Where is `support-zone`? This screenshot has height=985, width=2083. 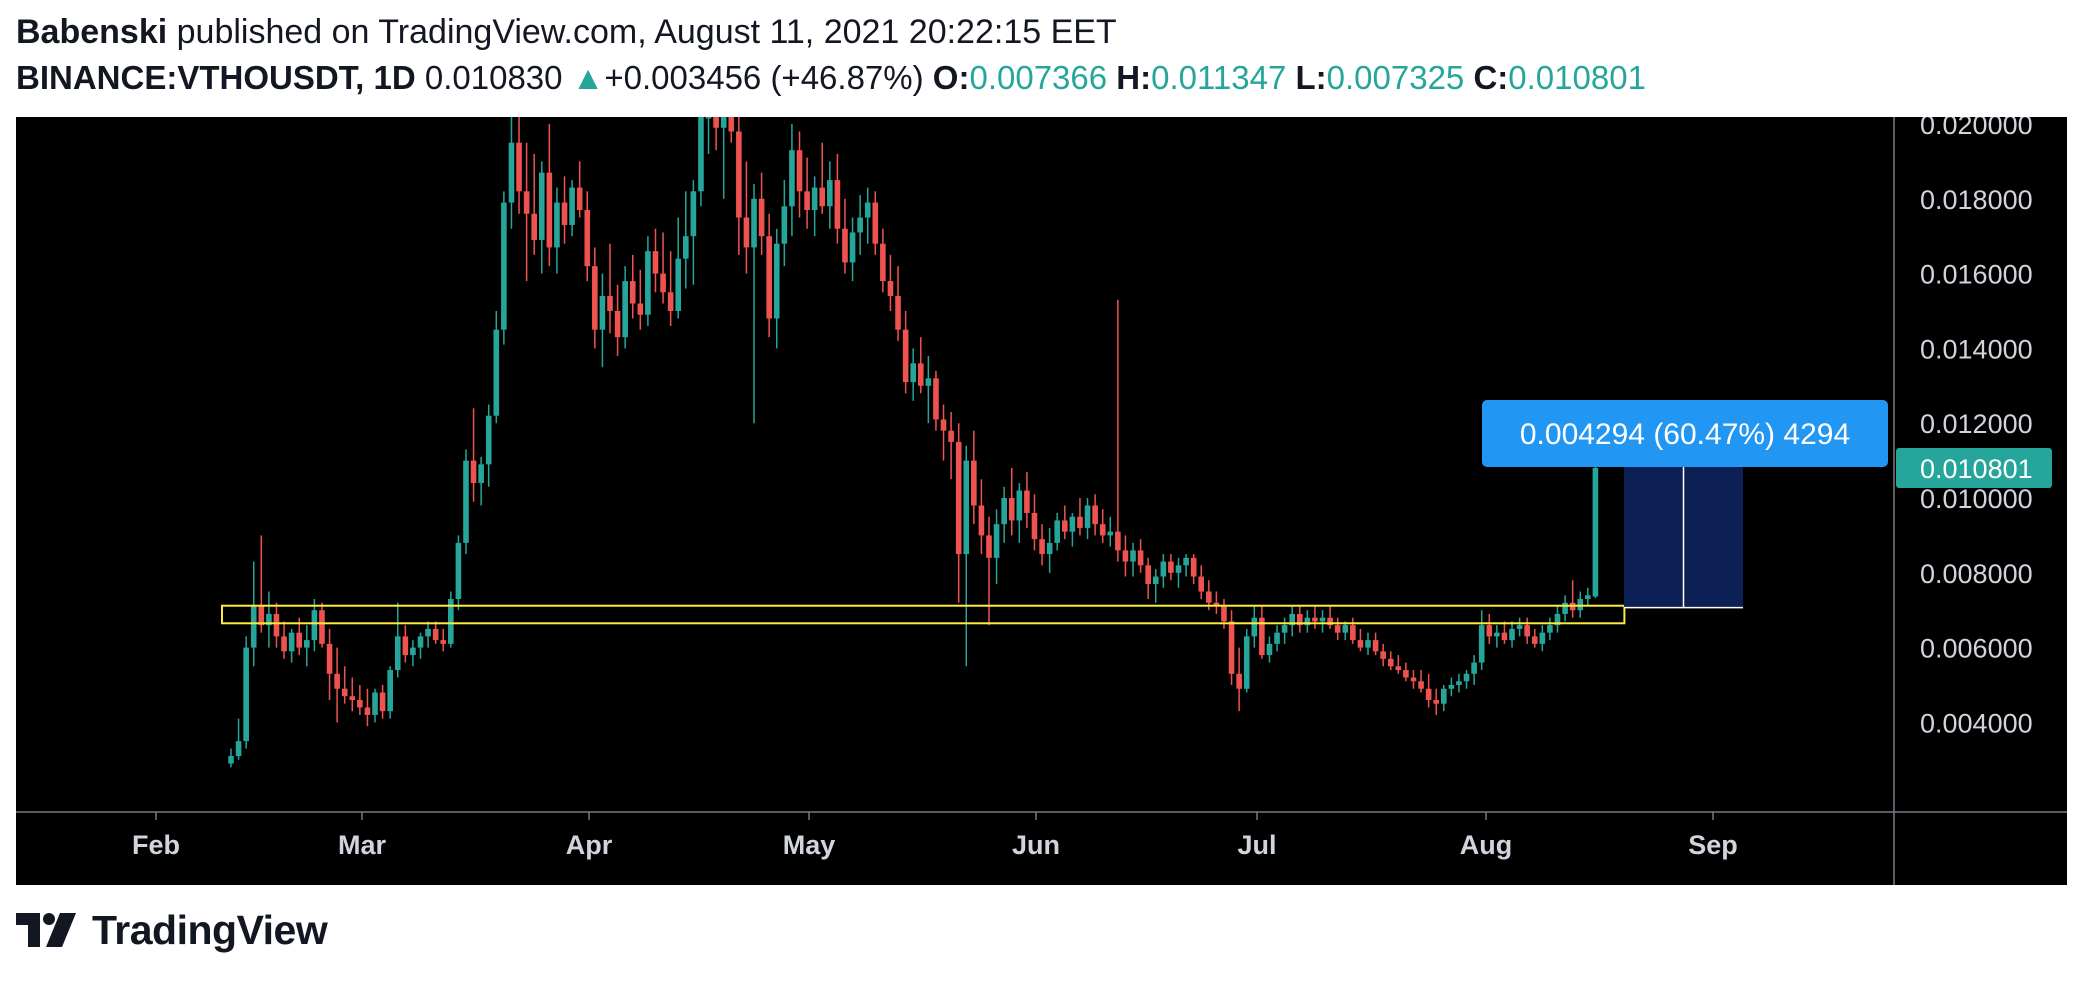 support-zone is located at coordinates (923, 614).